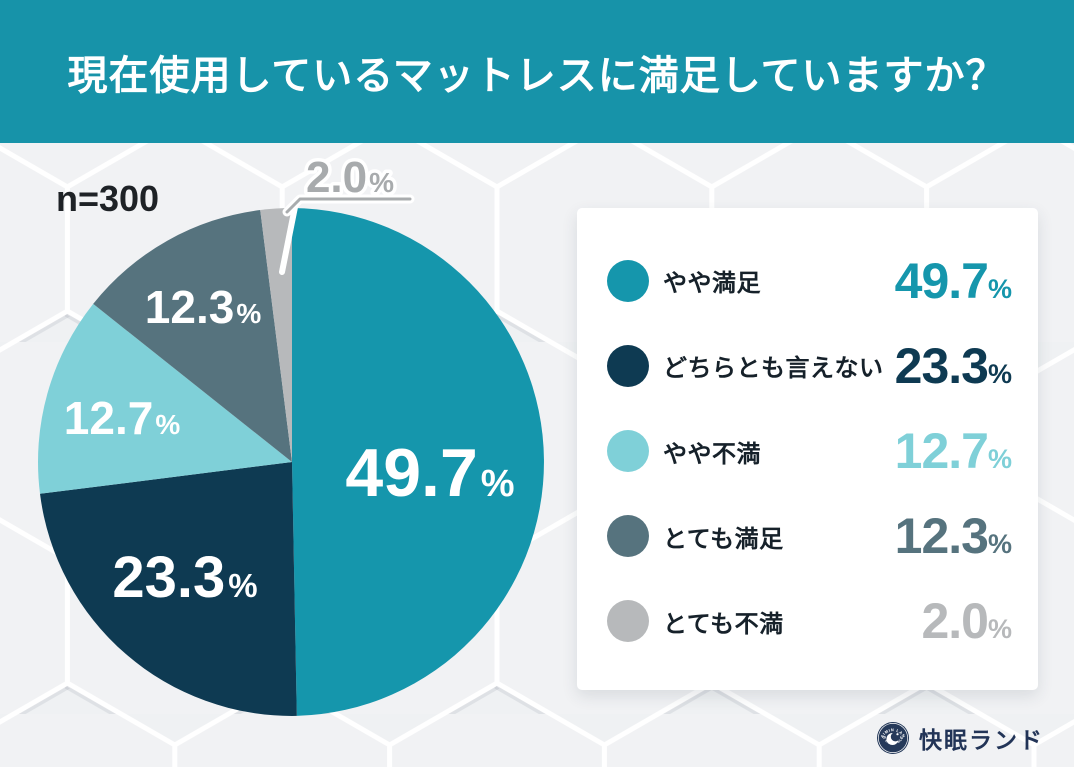 The width and height of the screenshot is (1074, 767). I want to click on pie-label-23.3: 23.3%, so click(184, 577).